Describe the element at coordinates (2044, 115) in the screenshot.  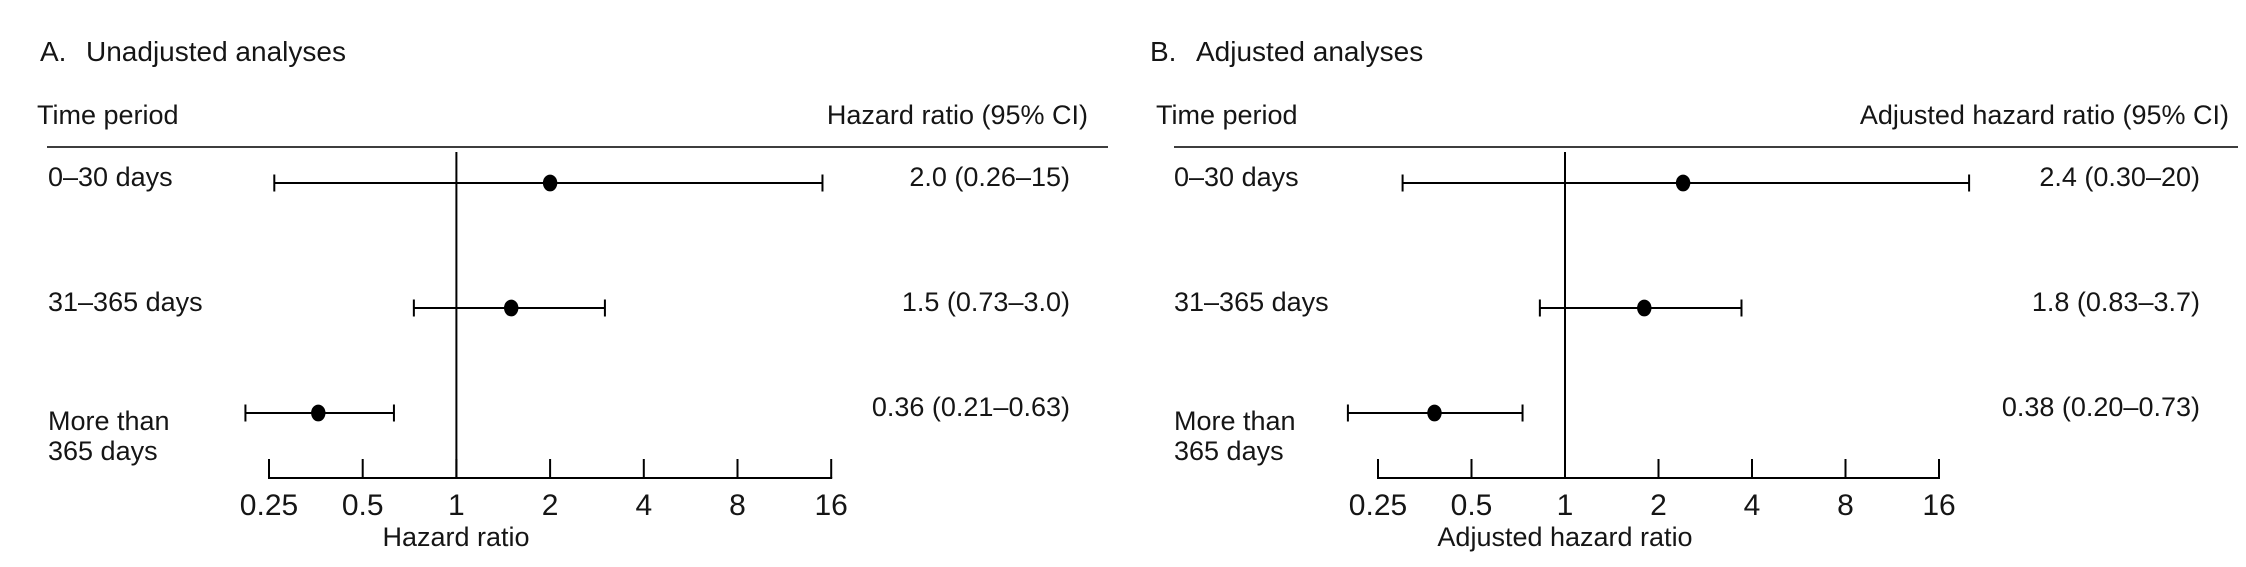
I see `panel-b-column-header-adjusted-hazard-ratio: Adjusted hazard ratio (95% CI)` at that location.